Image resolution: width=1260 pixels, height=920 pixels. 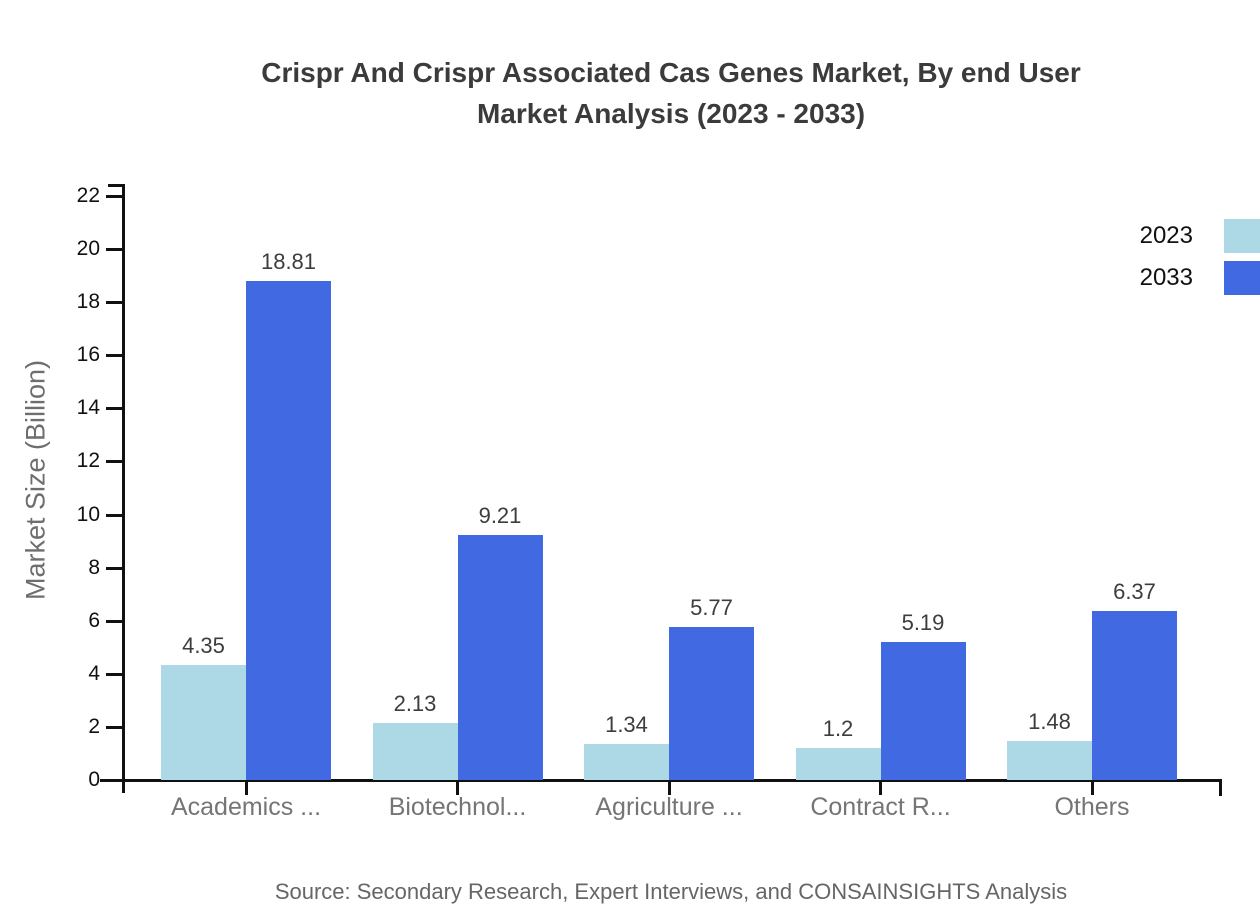 What do you see at coordinates (123, 488) in the screenshot?
I see `y-axis-line` at bounding box center [123, 488].